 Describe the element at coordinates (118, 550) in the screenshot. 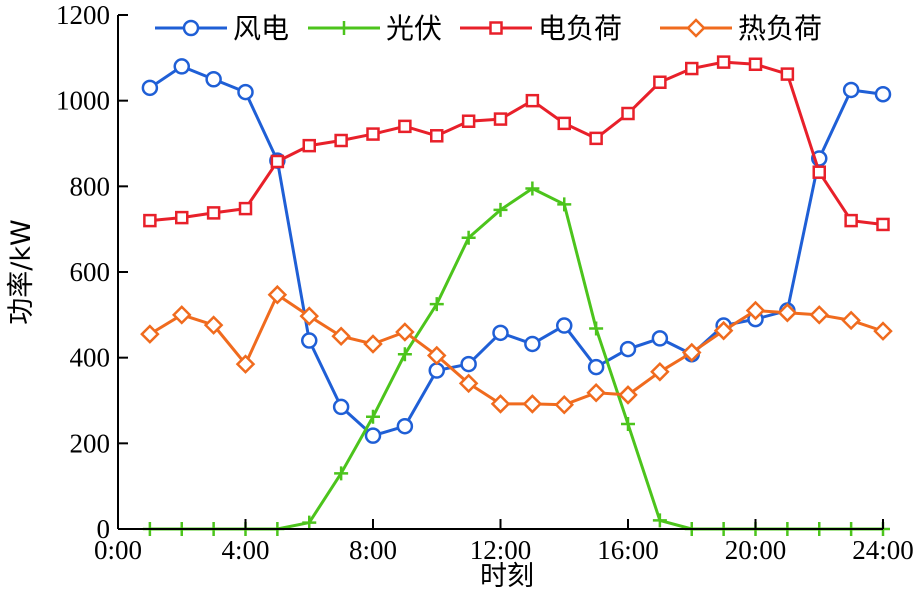

I see `x-tick-label: 0:00` at that location.